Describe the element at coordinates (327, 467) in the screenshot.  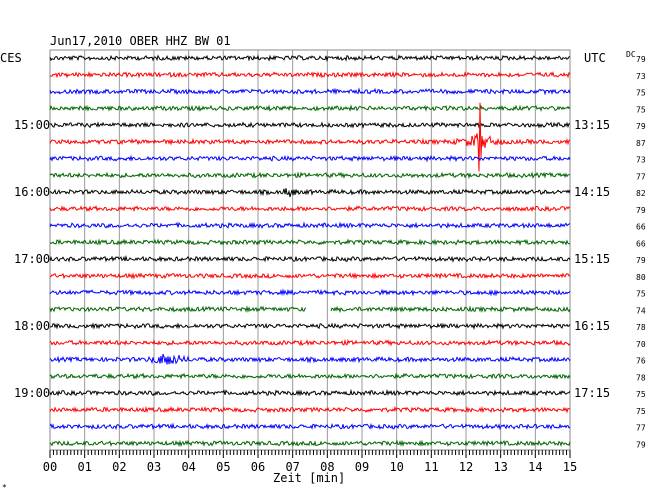
I see `x-tick-label: 08` at that location.